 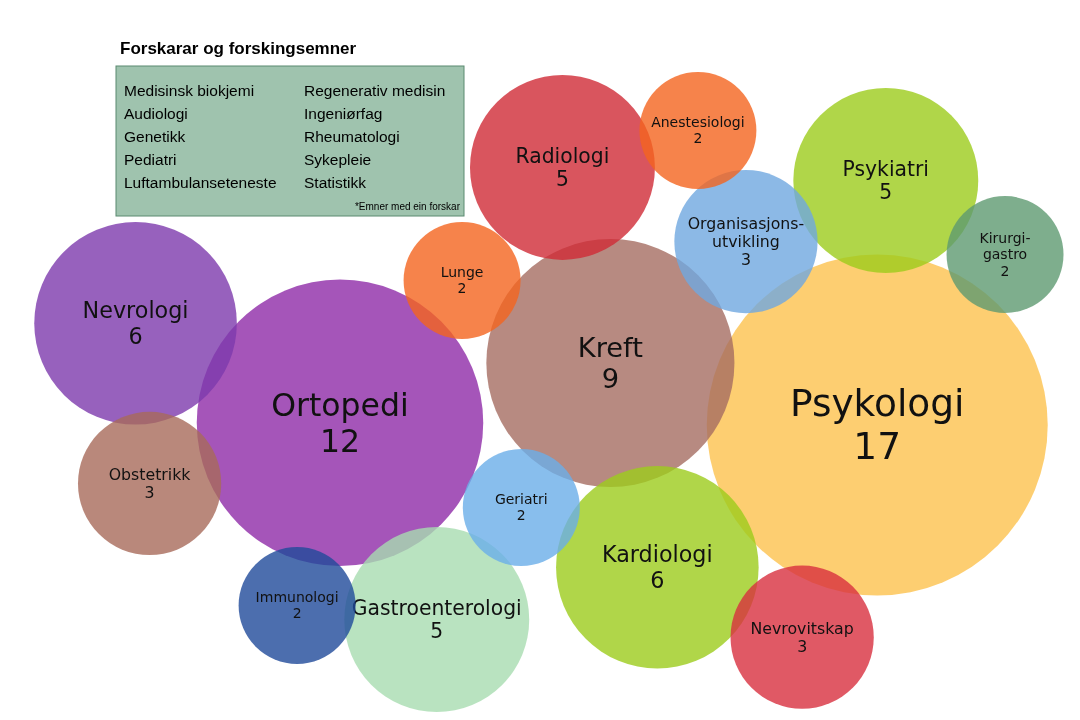 What do you see at coordinates (200, 182) in the screenshot?
I see `text: Luftambulanseteneste` at bounding box center [200, 182].